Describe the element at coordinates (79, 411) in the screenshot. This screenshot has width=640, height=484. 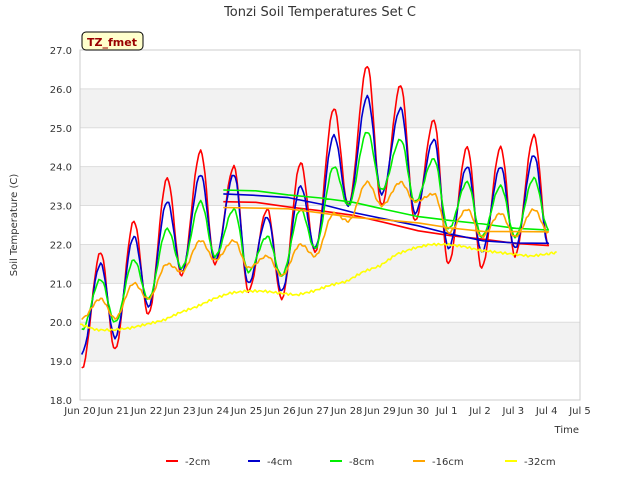
I see `x-tick-label: Jun 20` at that location.